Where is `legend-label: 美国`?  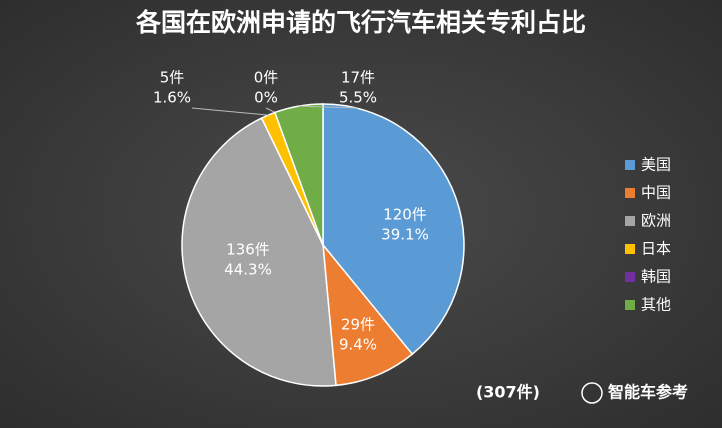
legend-label: 美国 is located at coordinates (656, 165).